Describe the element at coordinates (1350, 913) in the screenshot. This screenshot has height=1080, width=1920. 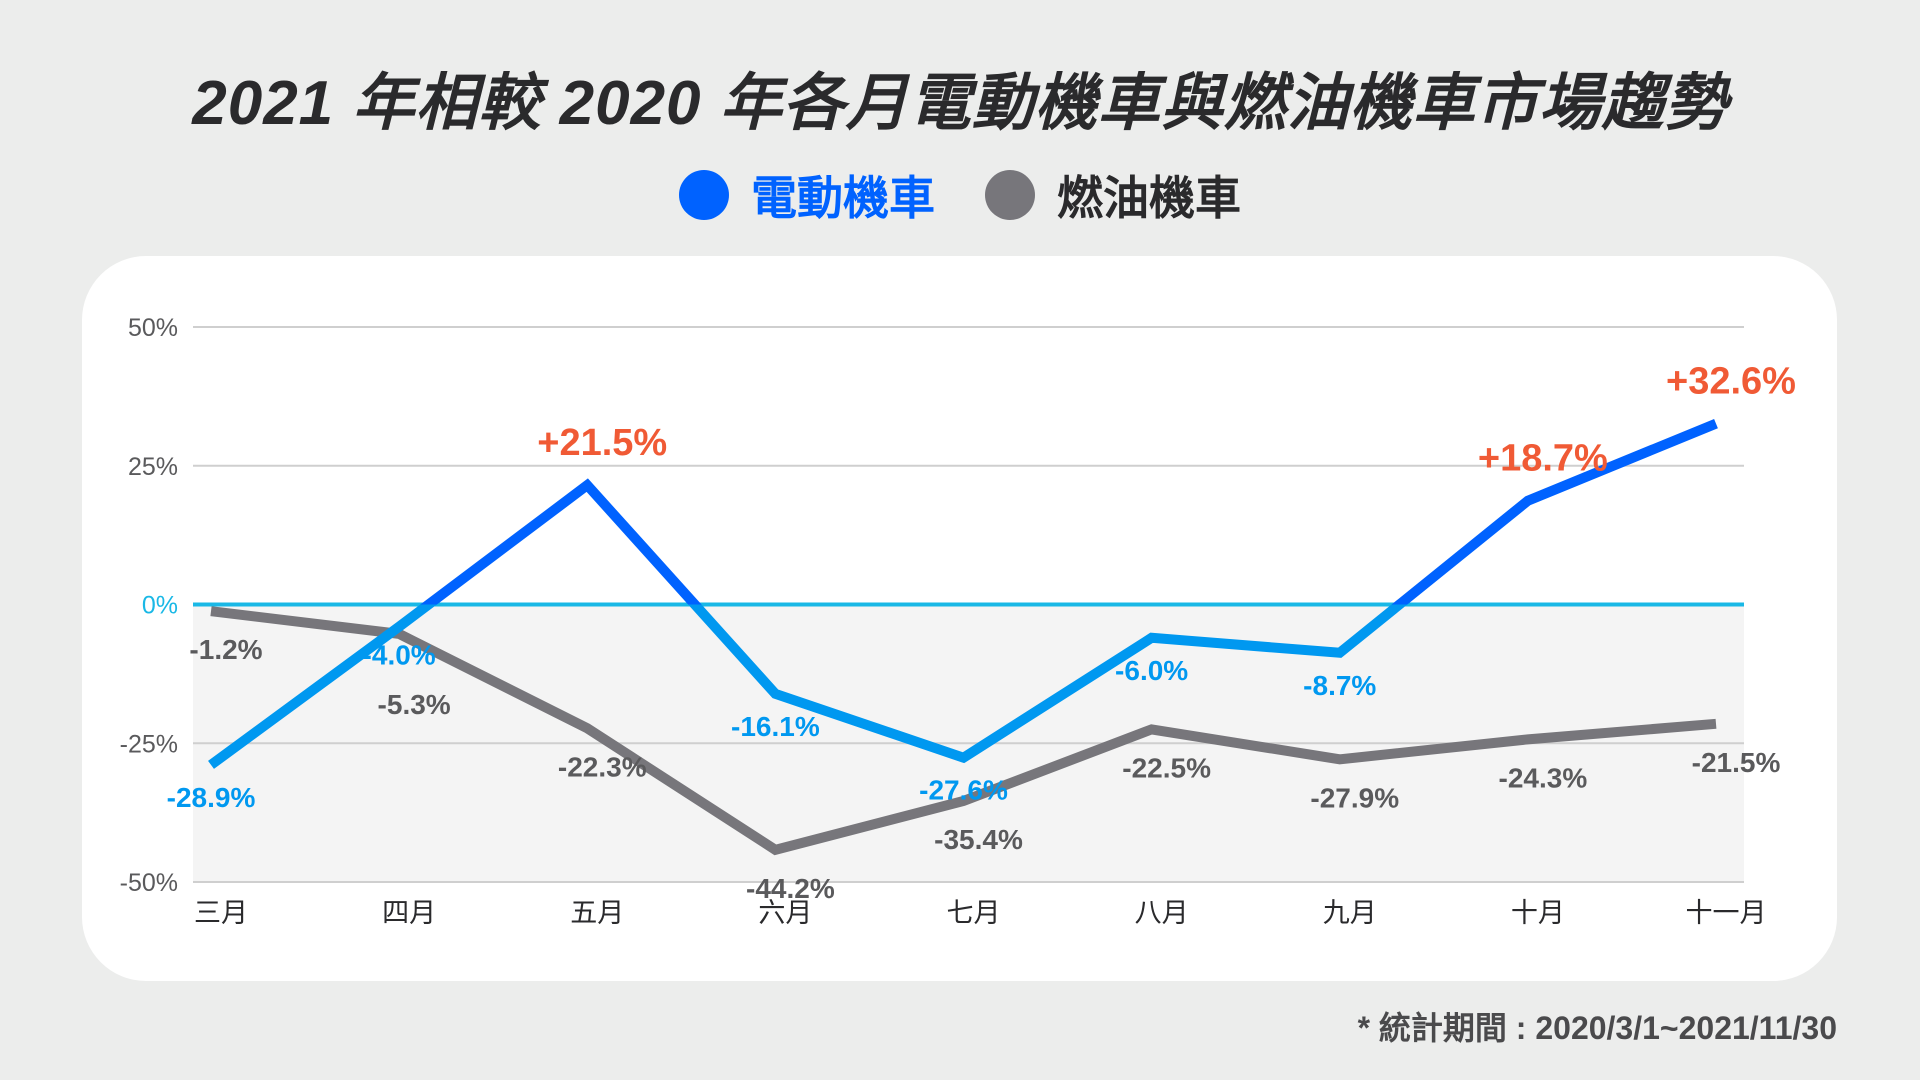
I see `x-tick-label: 九月` at that location.